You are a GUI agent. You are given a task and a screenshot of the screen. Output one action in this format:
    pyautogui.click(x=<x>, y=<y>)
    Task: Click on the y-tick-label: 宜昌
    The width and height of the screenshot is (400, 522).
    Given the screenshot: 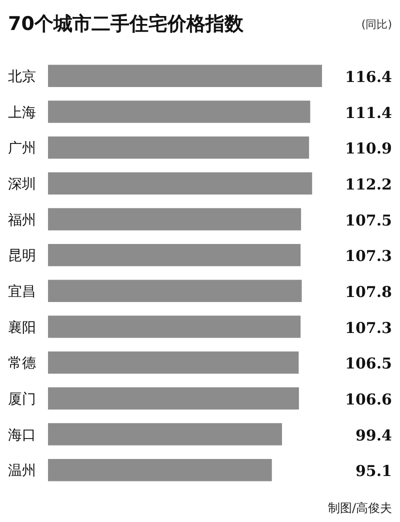 What is the action you would take?
    pyautogui.click(x=22, y=292)
    